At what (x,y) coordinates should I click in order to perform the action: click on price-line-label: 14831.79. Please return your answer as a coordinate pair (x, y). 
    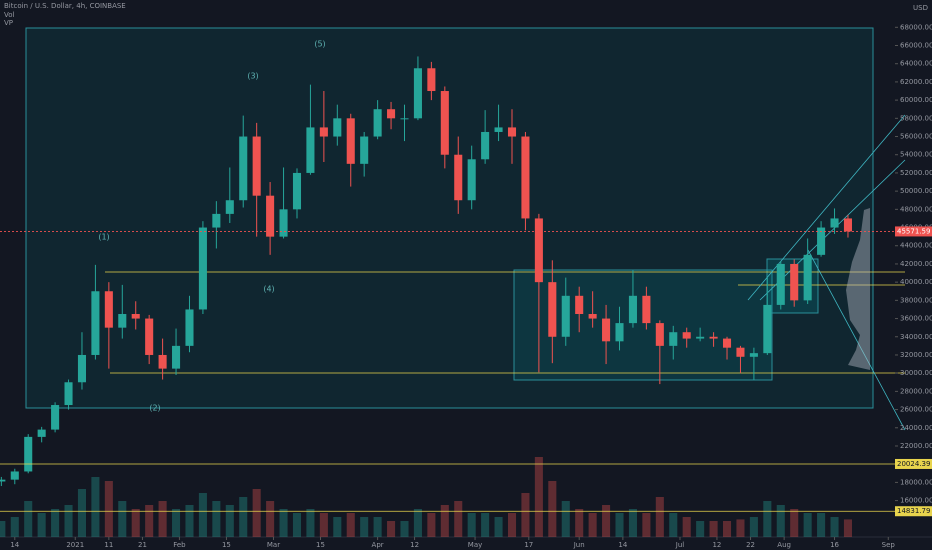
    Looking at the image, I should click on (913, 511).